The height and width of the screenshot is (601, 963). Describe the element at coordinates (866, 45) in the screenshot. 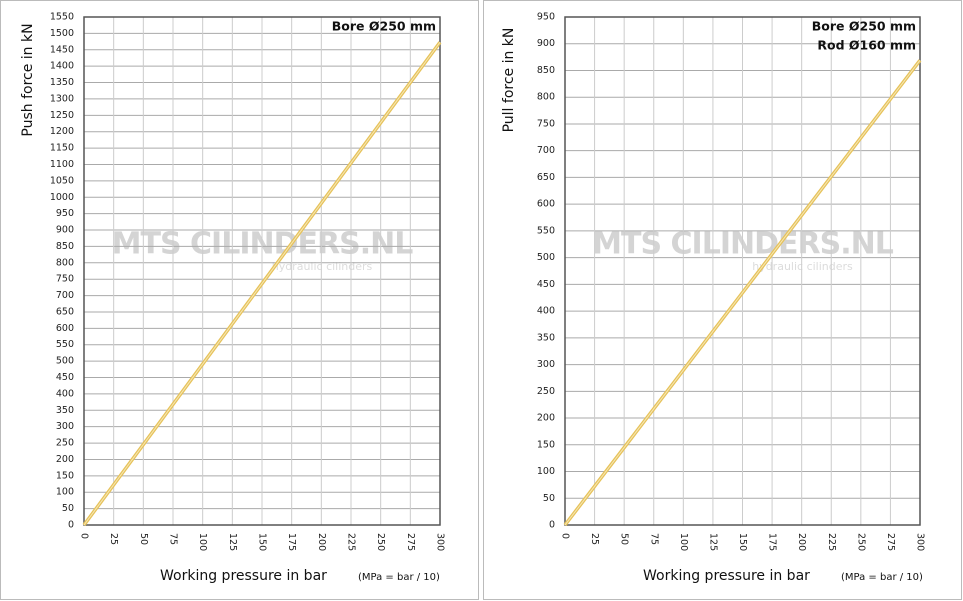

I see `annotation: Rod Ø160 mm` at that location.